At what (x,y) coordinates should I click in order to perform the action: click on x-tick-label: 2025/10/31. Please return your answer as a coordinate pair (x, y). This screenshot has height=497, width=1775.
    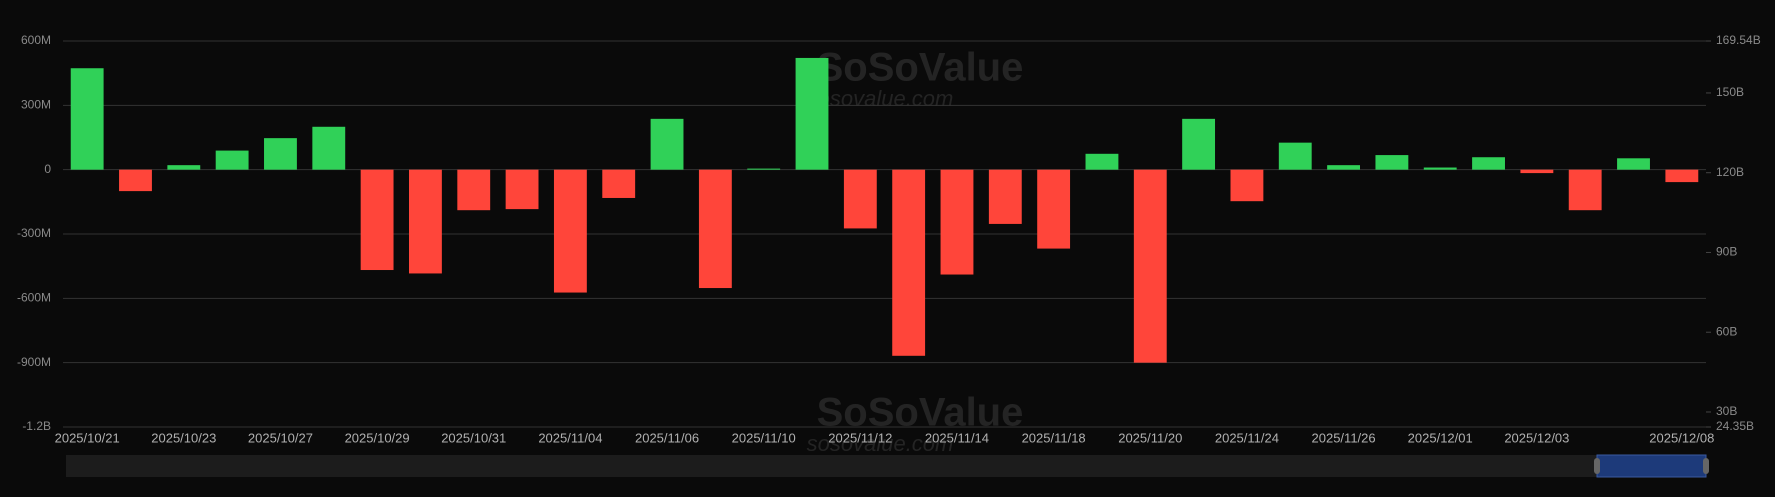
    Looking at the image, I should click on (473, 437).